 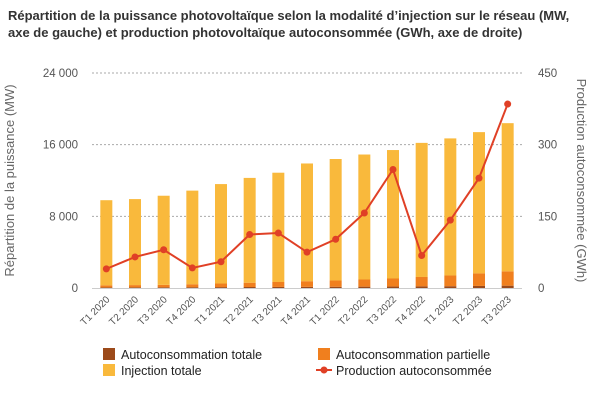 What do you see at coordinates (468, 311) in the screenshot?
I see `x-tick-label: T2 2023` at bounding box center [468, 311].